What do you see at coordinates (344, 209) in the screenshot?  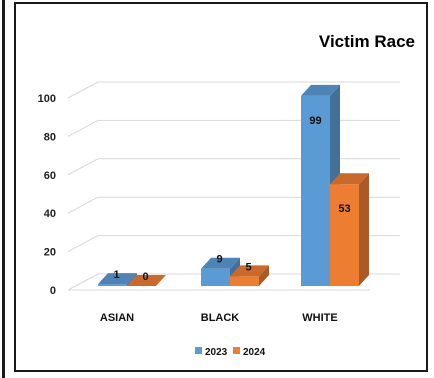 I see `data-label: 53` at bounding box center [344, 209].